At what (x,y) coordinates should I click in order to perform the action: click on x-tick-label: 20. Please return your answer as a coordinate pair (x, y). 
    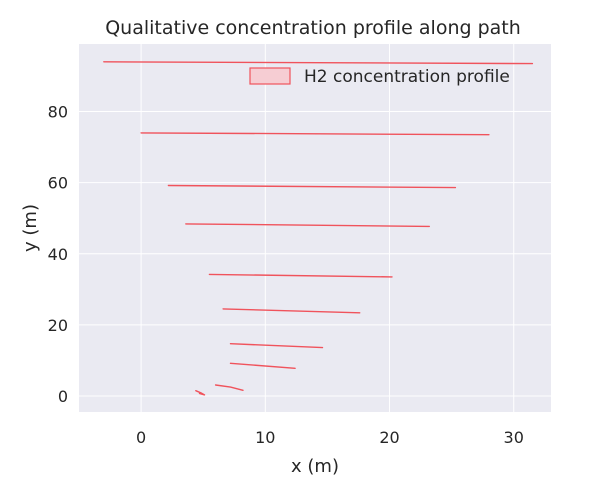
    Looking at the image, I should click on (389, 437).